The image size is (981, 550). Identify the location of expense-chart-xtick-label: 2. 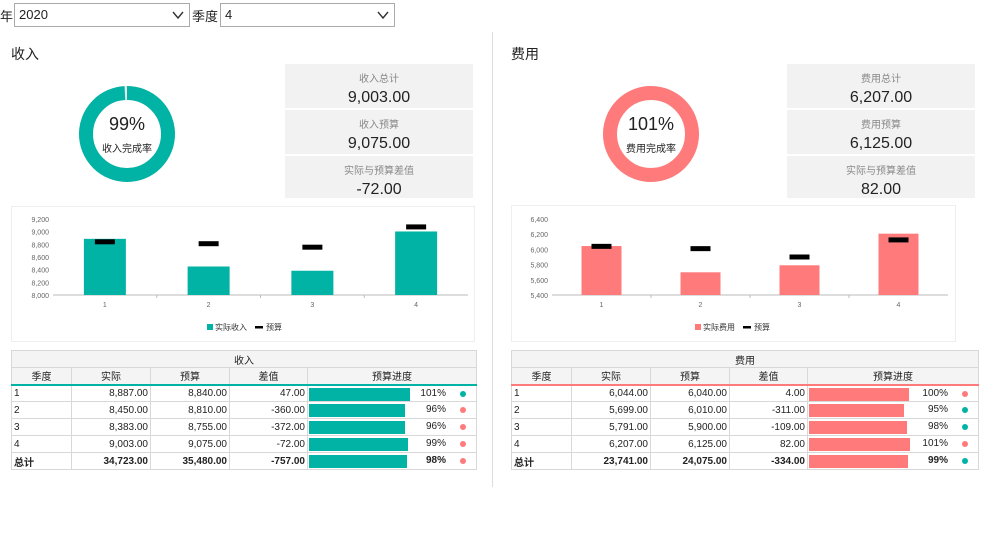
(701, 305).